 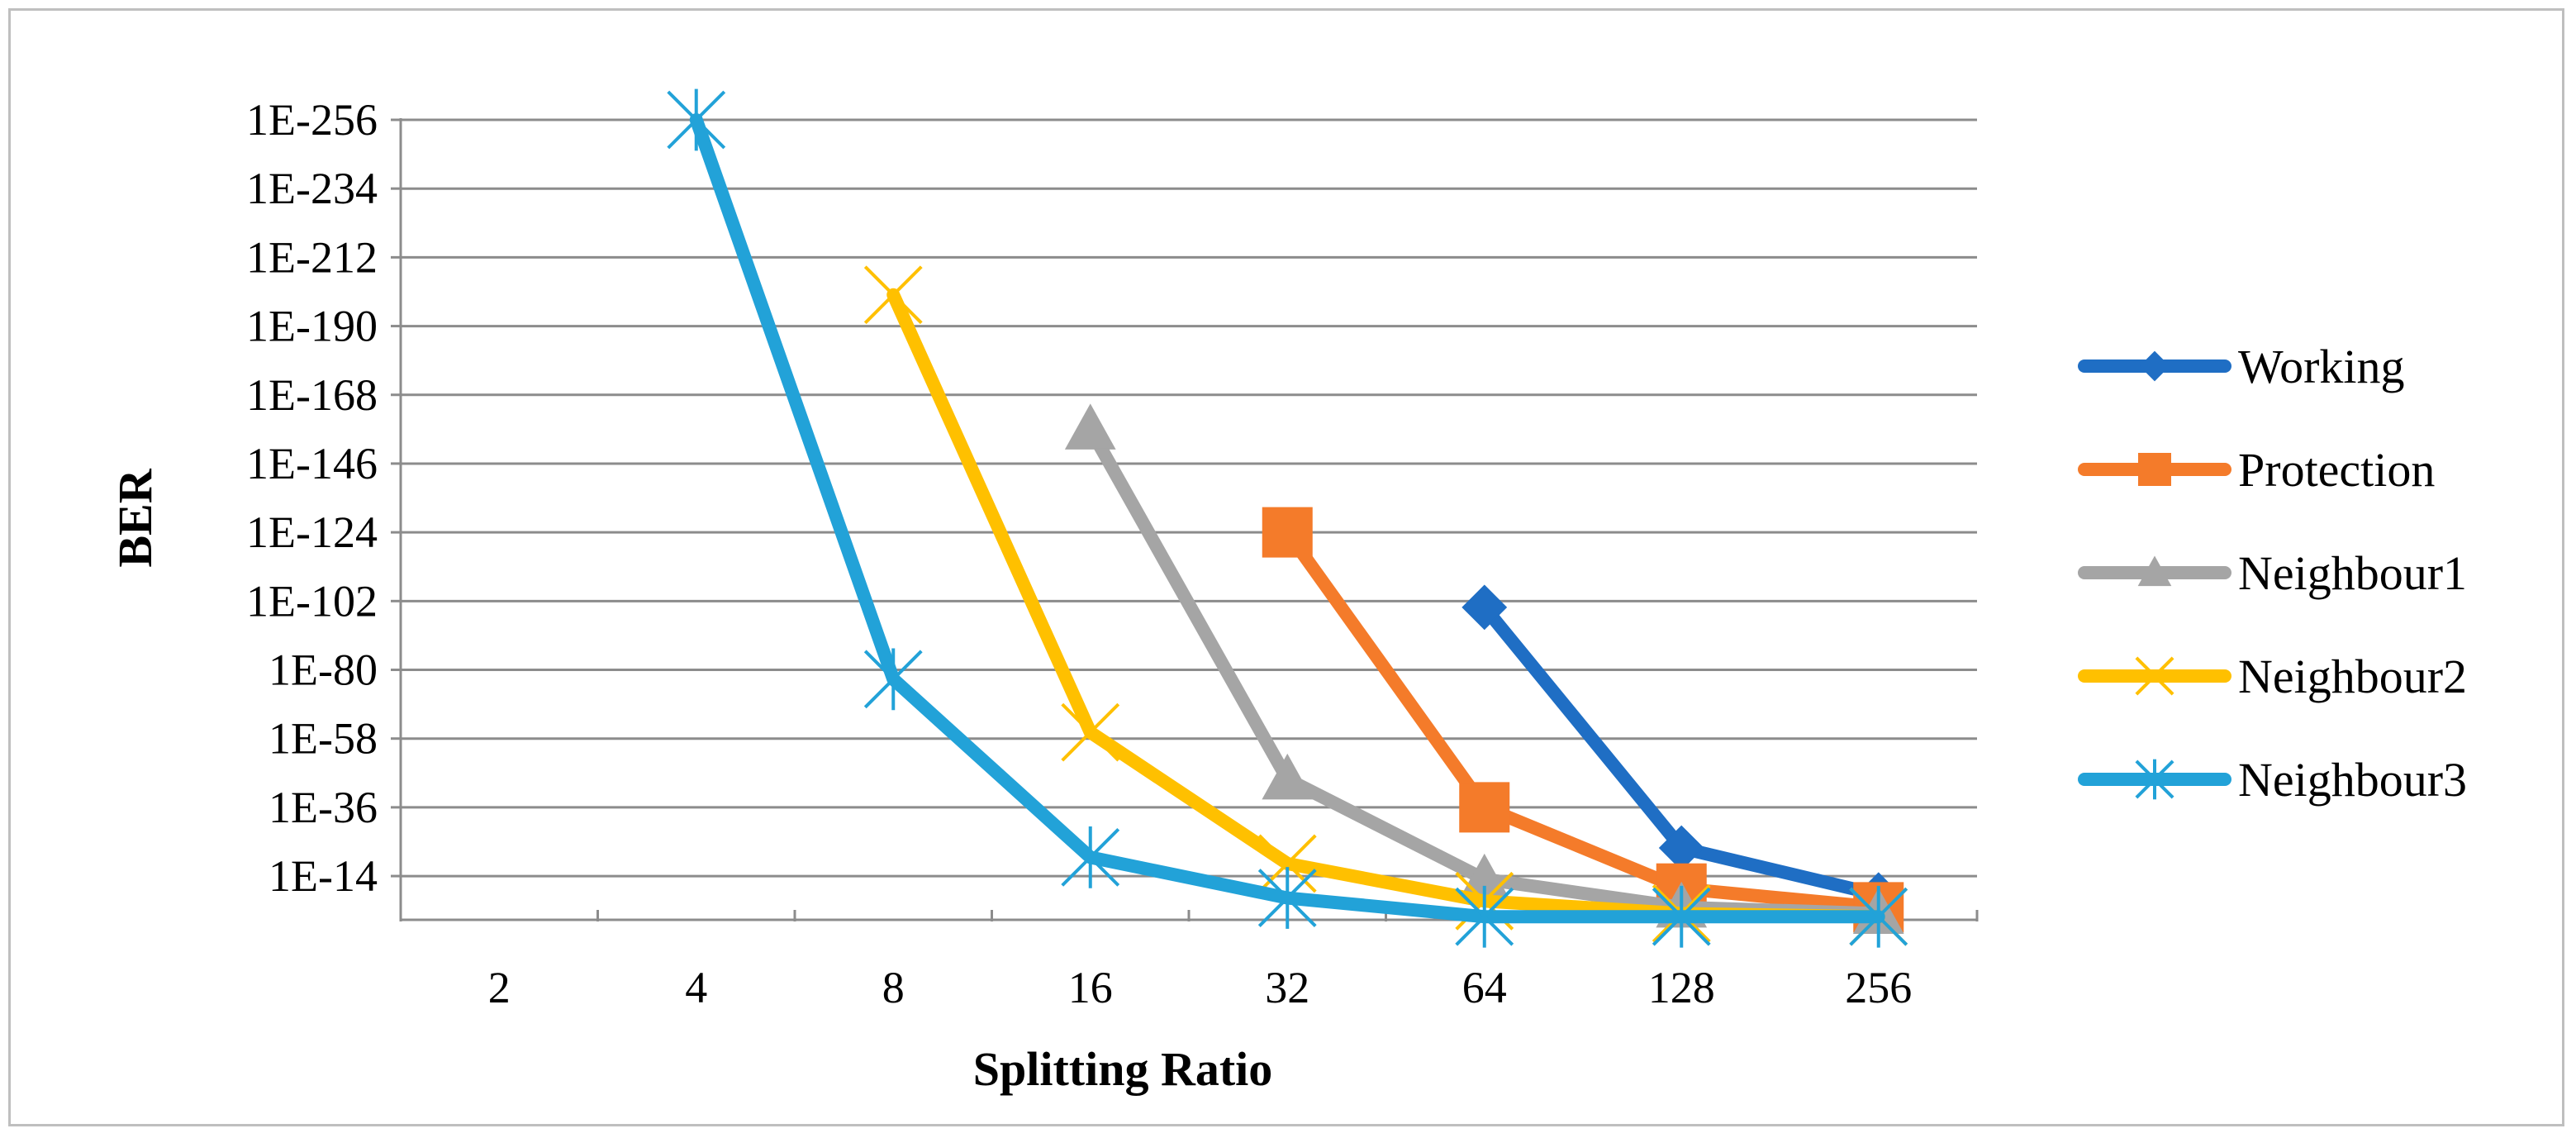 I want to click on x-tick-label: 16, so click(x=1090, y=987).